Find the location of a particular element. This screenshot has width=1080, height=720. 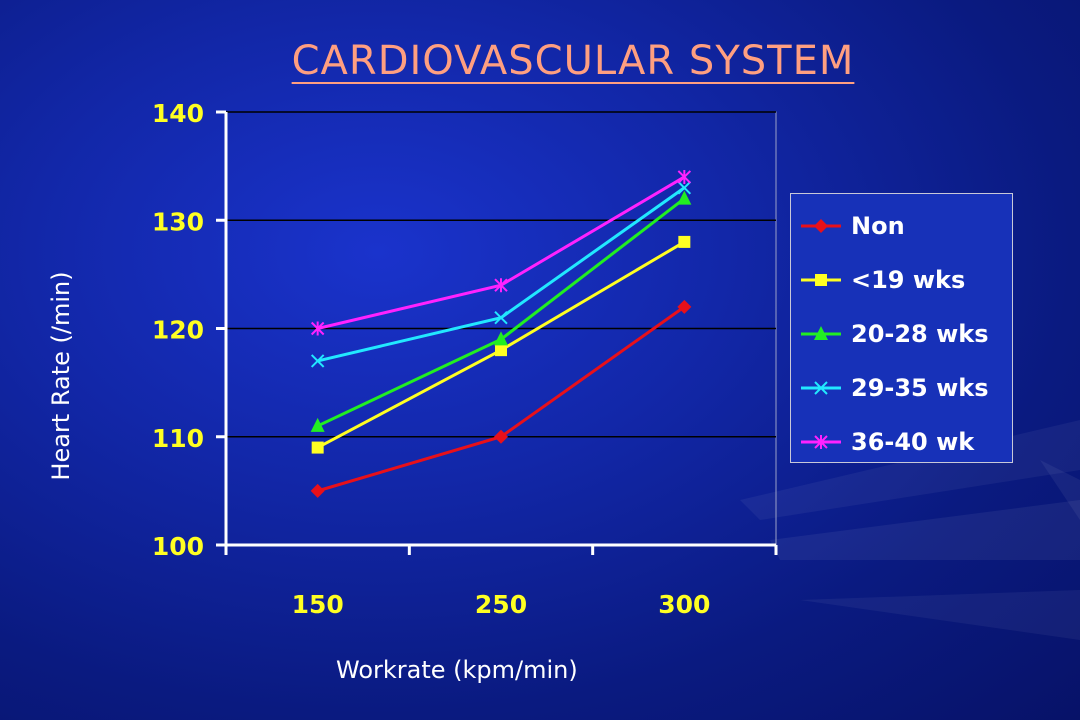

chart-legend: Non <19 wks 20-28 wks 29-35 wks 36-40 wk is located at coordinates (901, 328).